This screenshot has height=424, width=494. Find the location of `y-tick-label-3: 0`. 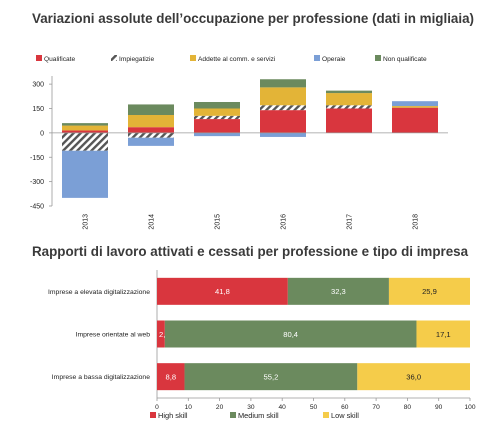

y-tick-label-3: 0 is located at coordinates (42, 133).